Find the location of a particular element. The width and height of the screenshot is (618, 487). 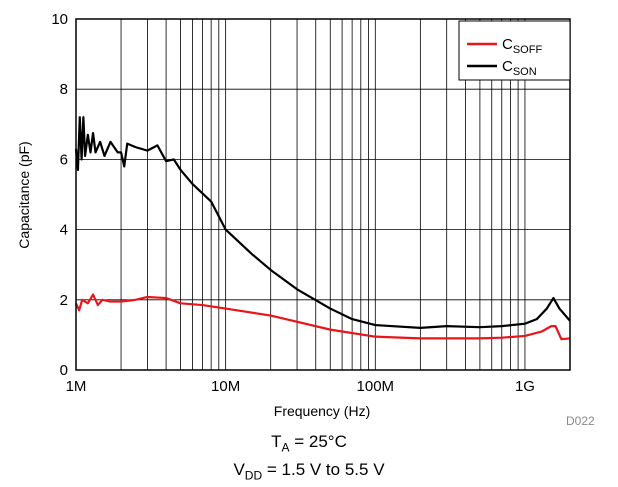

legend-label-cson-sub: SON is located at coordinates (525, 72).